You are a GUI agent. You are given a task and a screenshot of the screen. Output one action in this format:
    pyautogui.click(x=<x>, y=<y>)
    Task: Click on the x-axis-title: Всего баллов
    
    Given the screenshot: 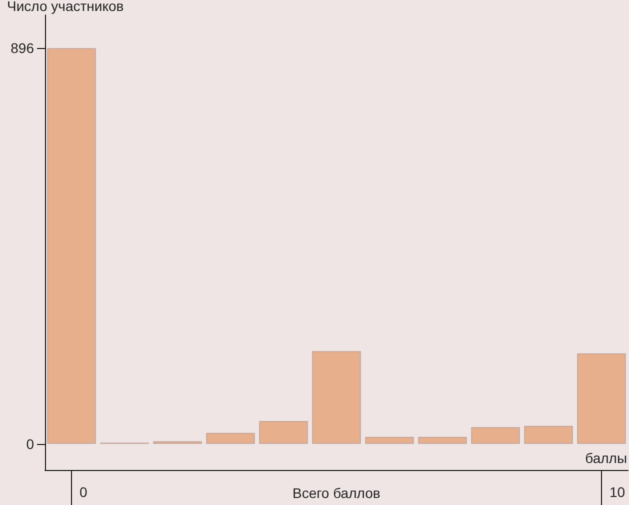 What is the action you would take?
    pyautogui.click(x=336, y=493)
    